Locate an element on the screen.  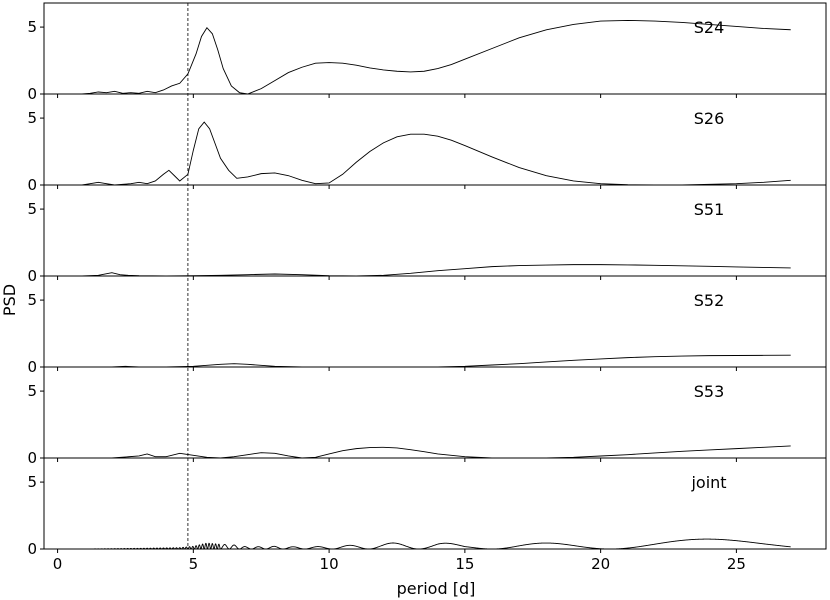
x-tick-label: 25 is located at coordinates (736, 564).